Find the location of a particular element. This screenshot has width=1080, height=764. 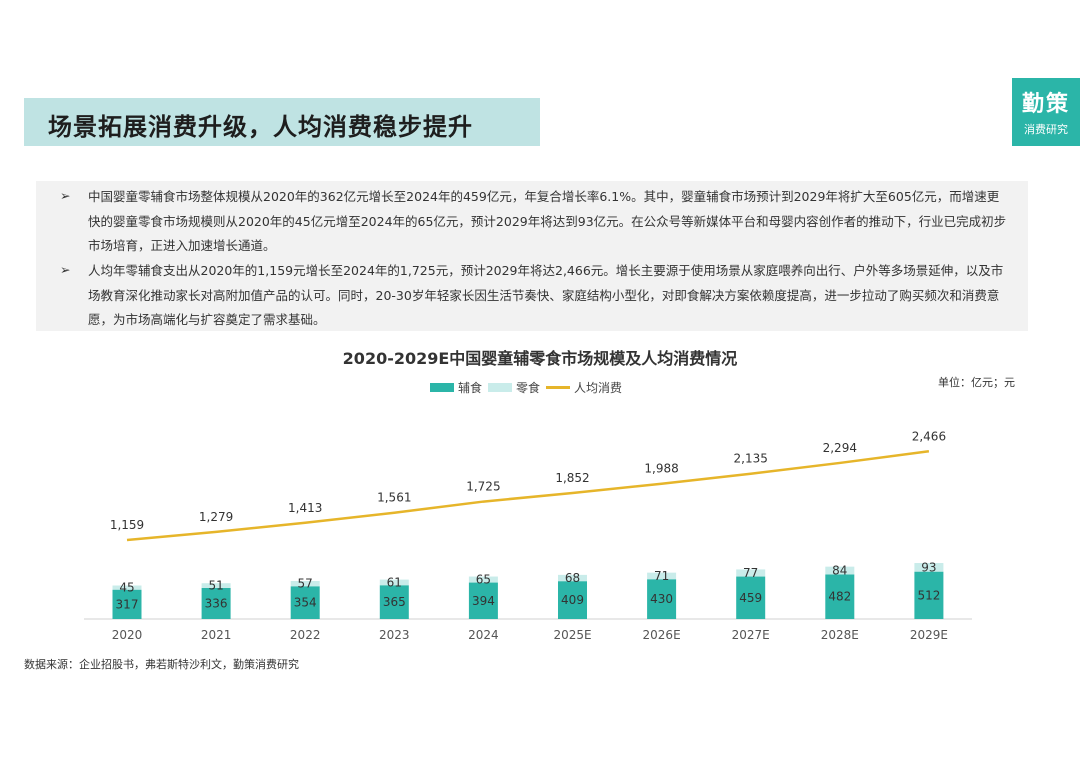

legend-label-per-capita: 人均消费 is located at coordinates (598, 388).